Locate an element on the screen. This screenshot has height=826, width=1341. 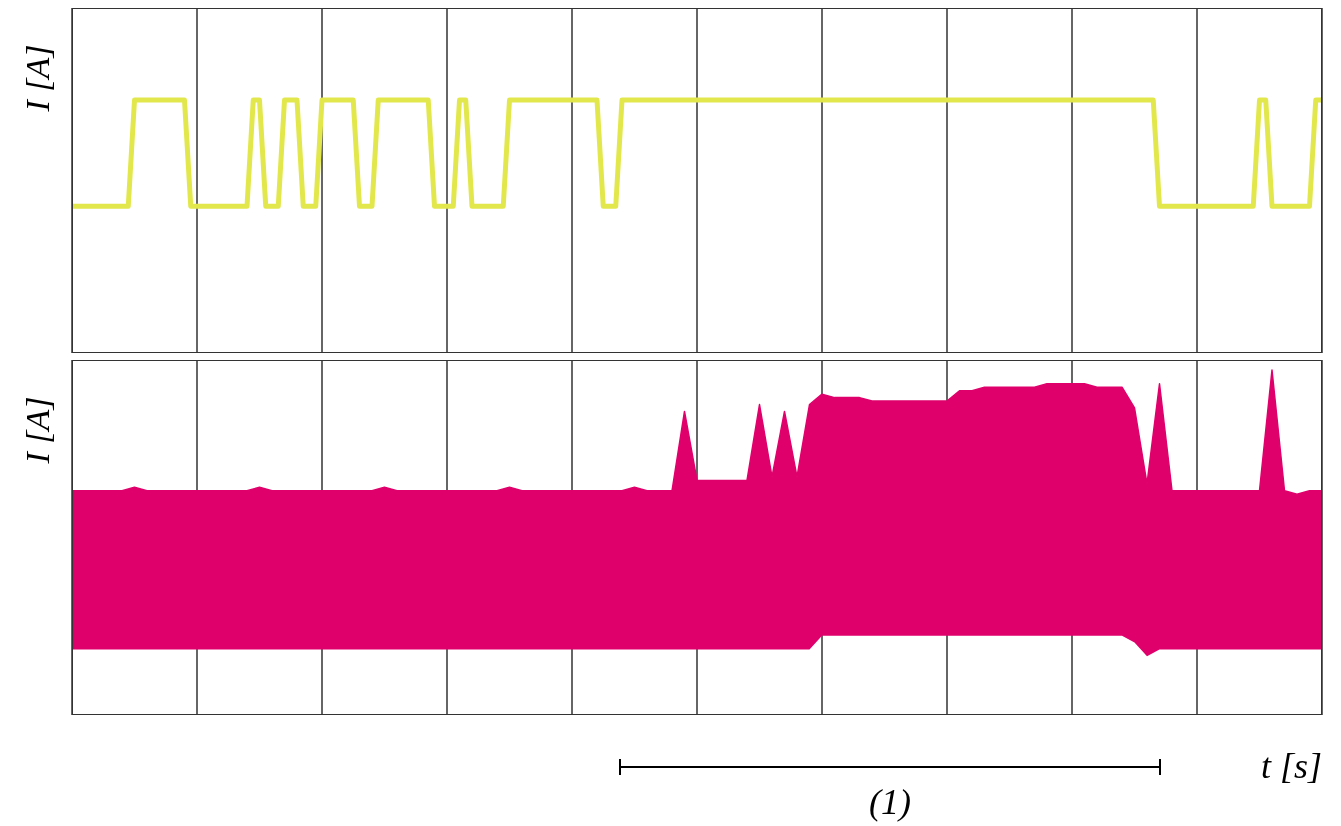
text: (1) is located at coordinates (890, 802).